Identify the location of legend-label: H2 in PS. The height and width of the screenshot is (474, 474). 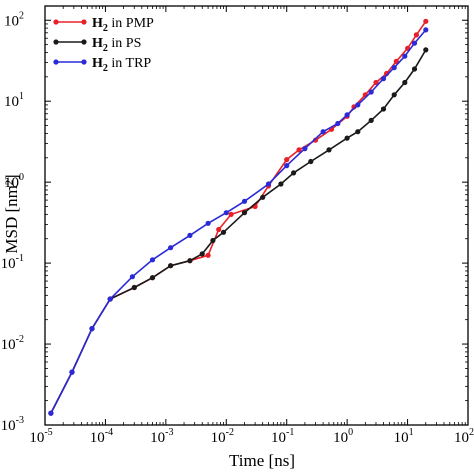
(116, 45).